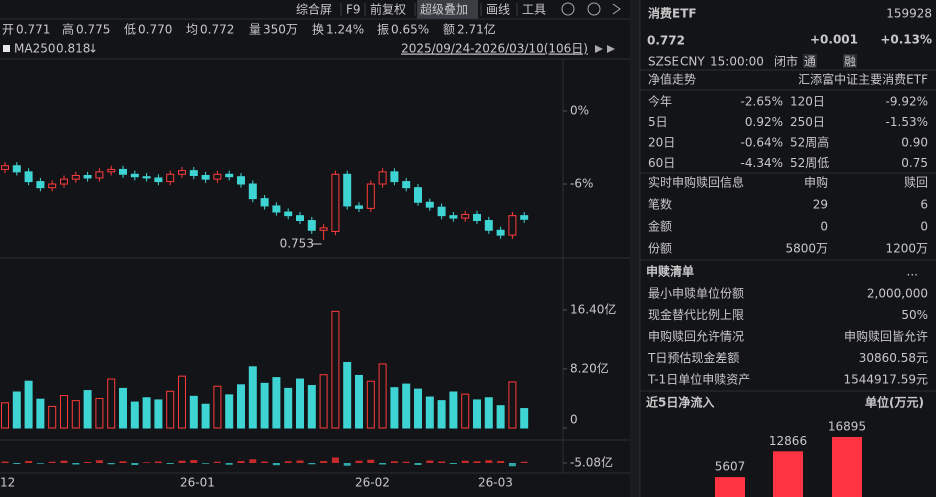 This screenshot has width=936, height=497. Describe the element at coordinates (916, 183) in the screenshot. I see `column-header: 赎回` at that location.